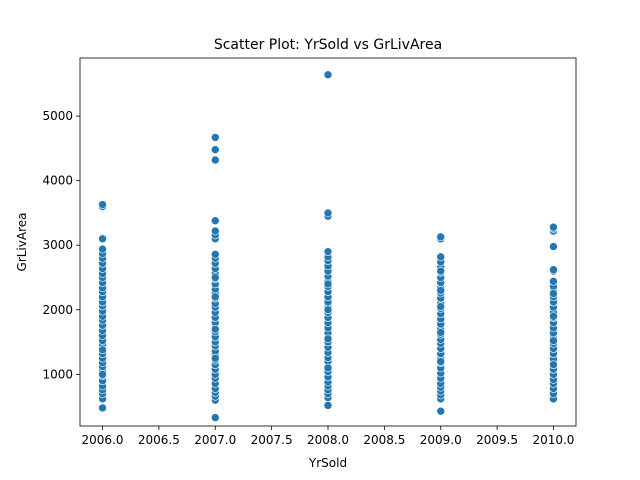  I want to click on x-tick-label: 2009.0, so click(441, 440).